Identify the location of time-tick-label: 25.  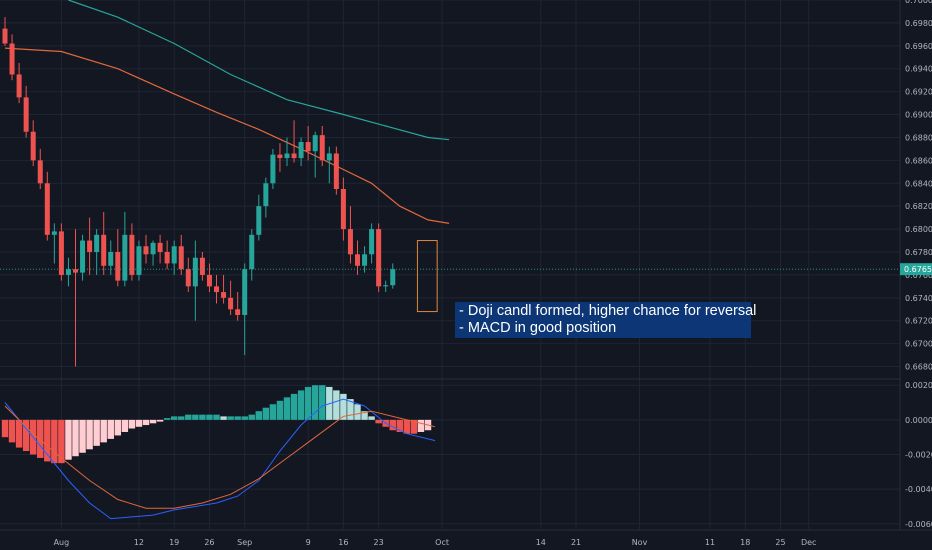
(780, 542).